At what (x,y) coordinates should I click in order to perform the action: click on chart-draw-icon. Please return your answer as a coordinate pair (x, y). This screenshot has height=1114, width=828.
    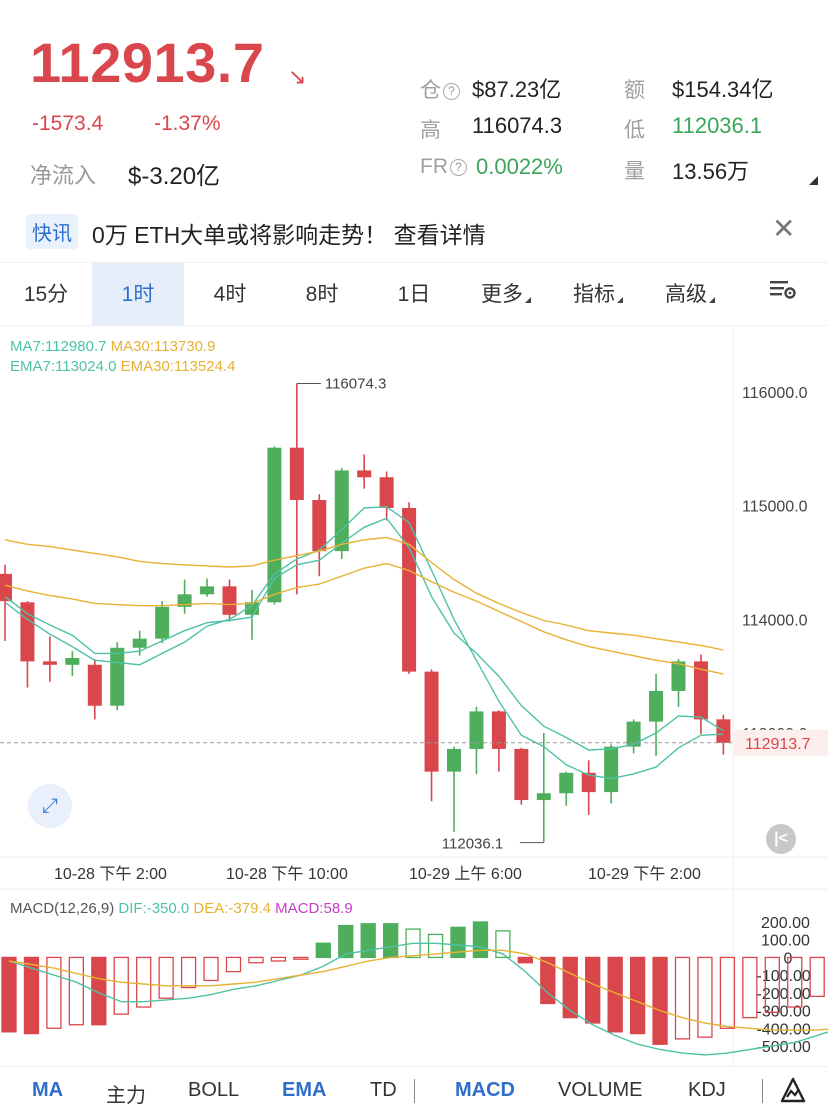
    Looking at the image, I should click on (793, 1093).